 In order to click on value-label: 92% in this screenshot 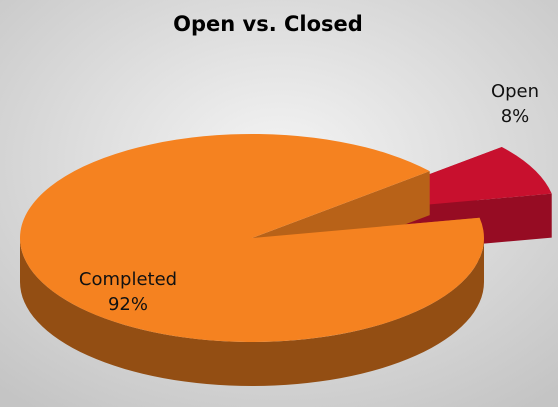, I will do `click(128, 304)`.